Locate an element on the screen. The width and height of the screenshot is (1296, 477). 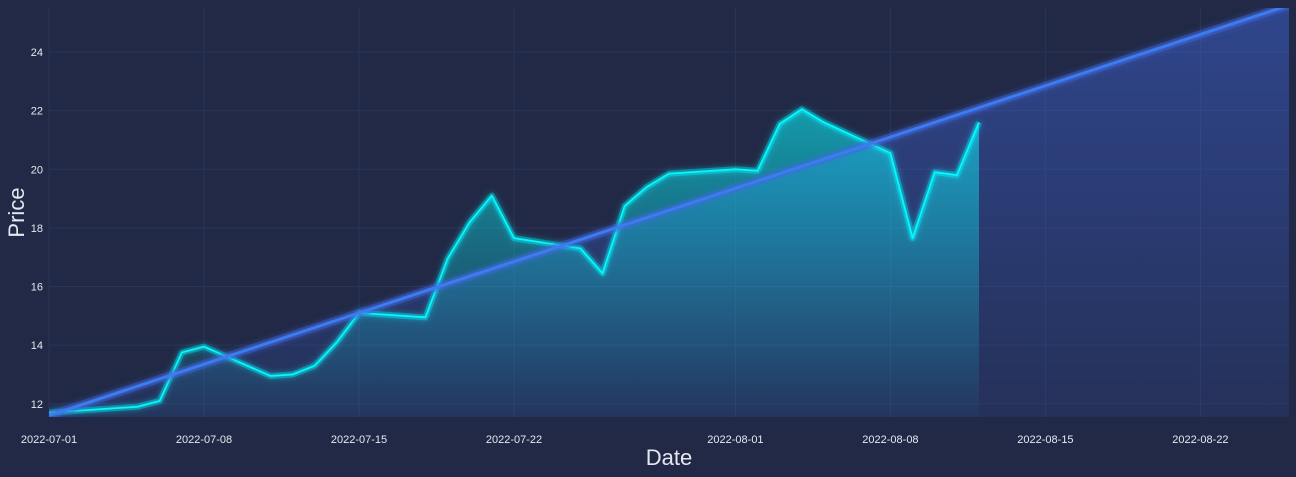
x-tick-label: 2022-08-08 is located at coordinates (890, 440).